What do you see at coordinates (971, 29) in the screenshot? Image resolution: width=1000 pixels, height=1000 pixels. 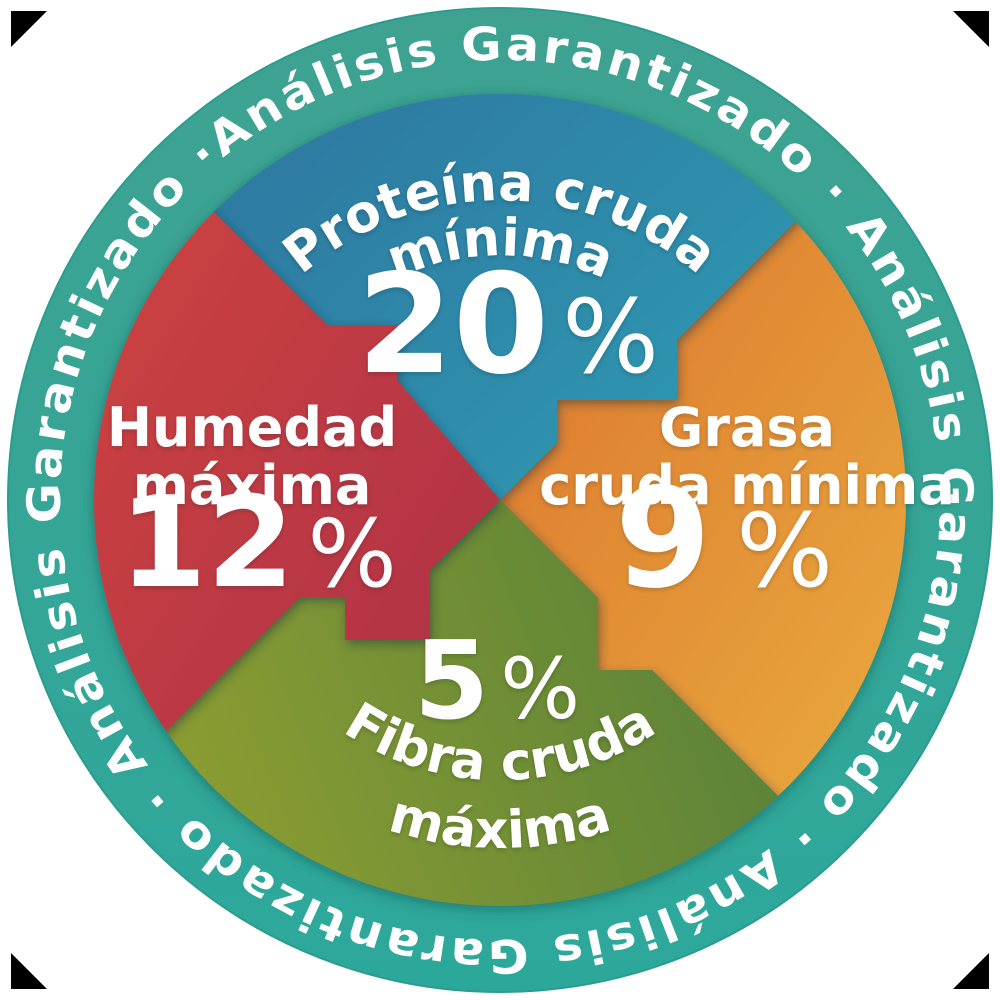 I see `corner-mark-top-right-icon` at bounding box center [971, 29].